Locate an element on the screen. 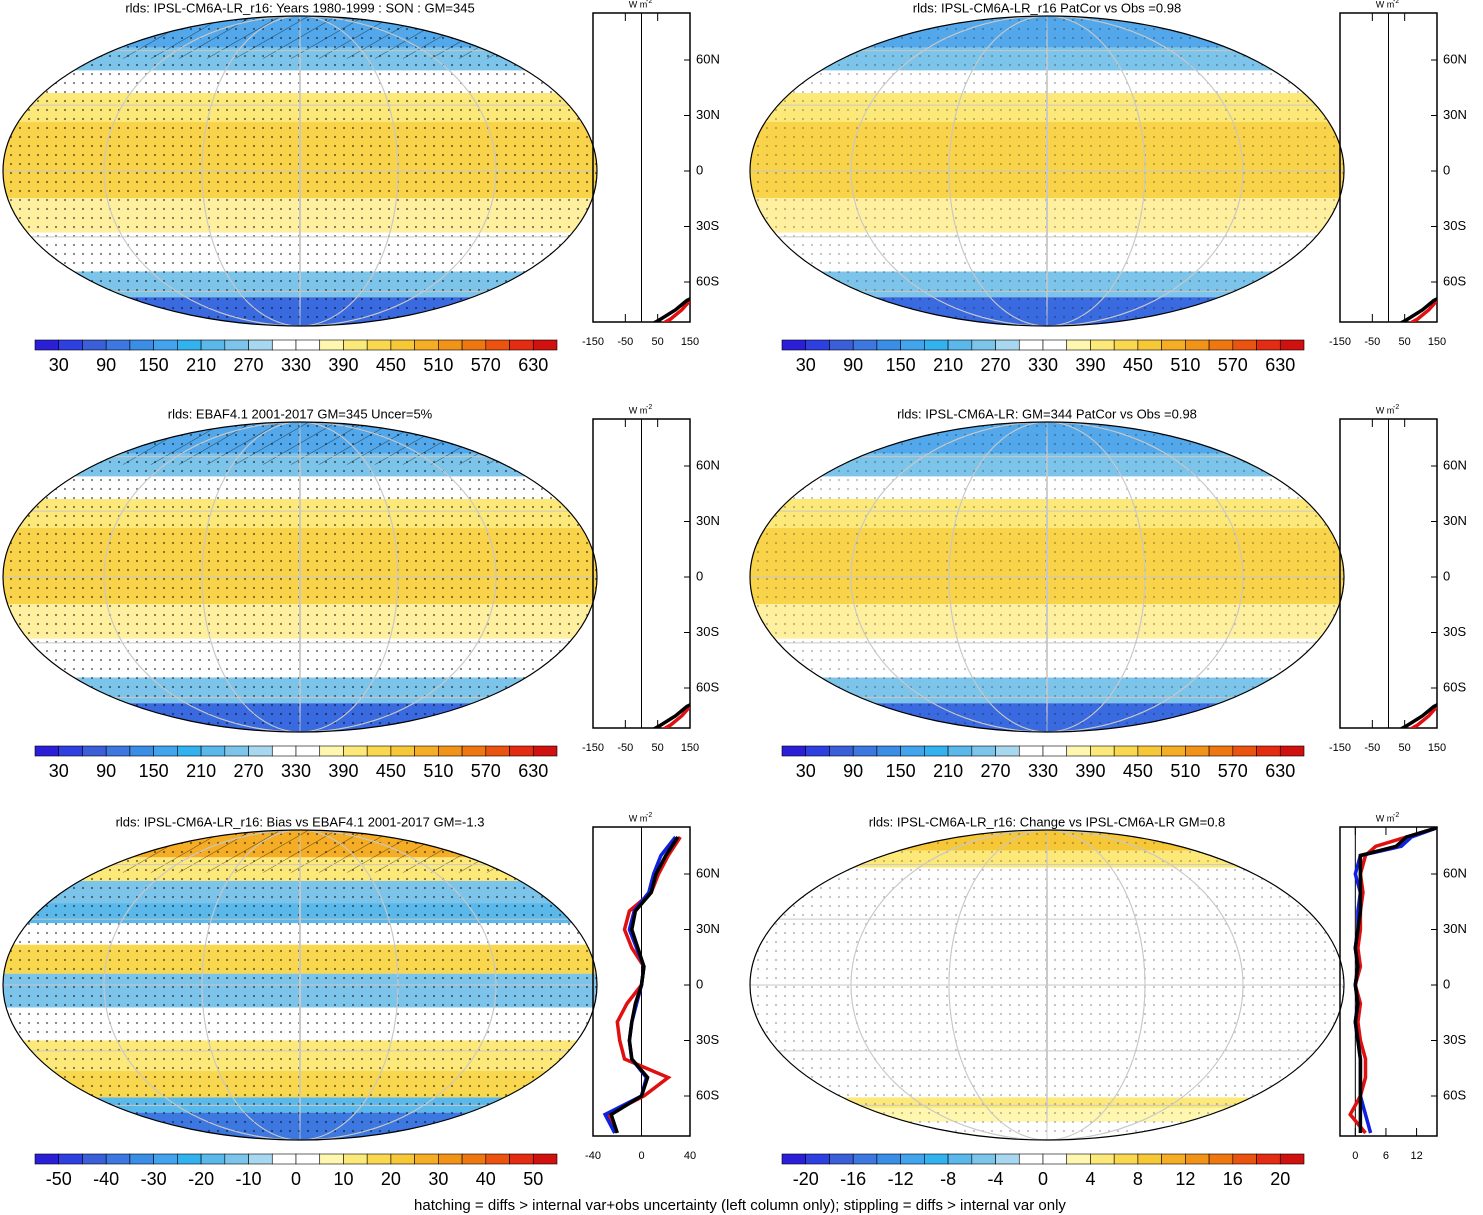  colorbar-label: 30 is located at coordinates (59, 771).